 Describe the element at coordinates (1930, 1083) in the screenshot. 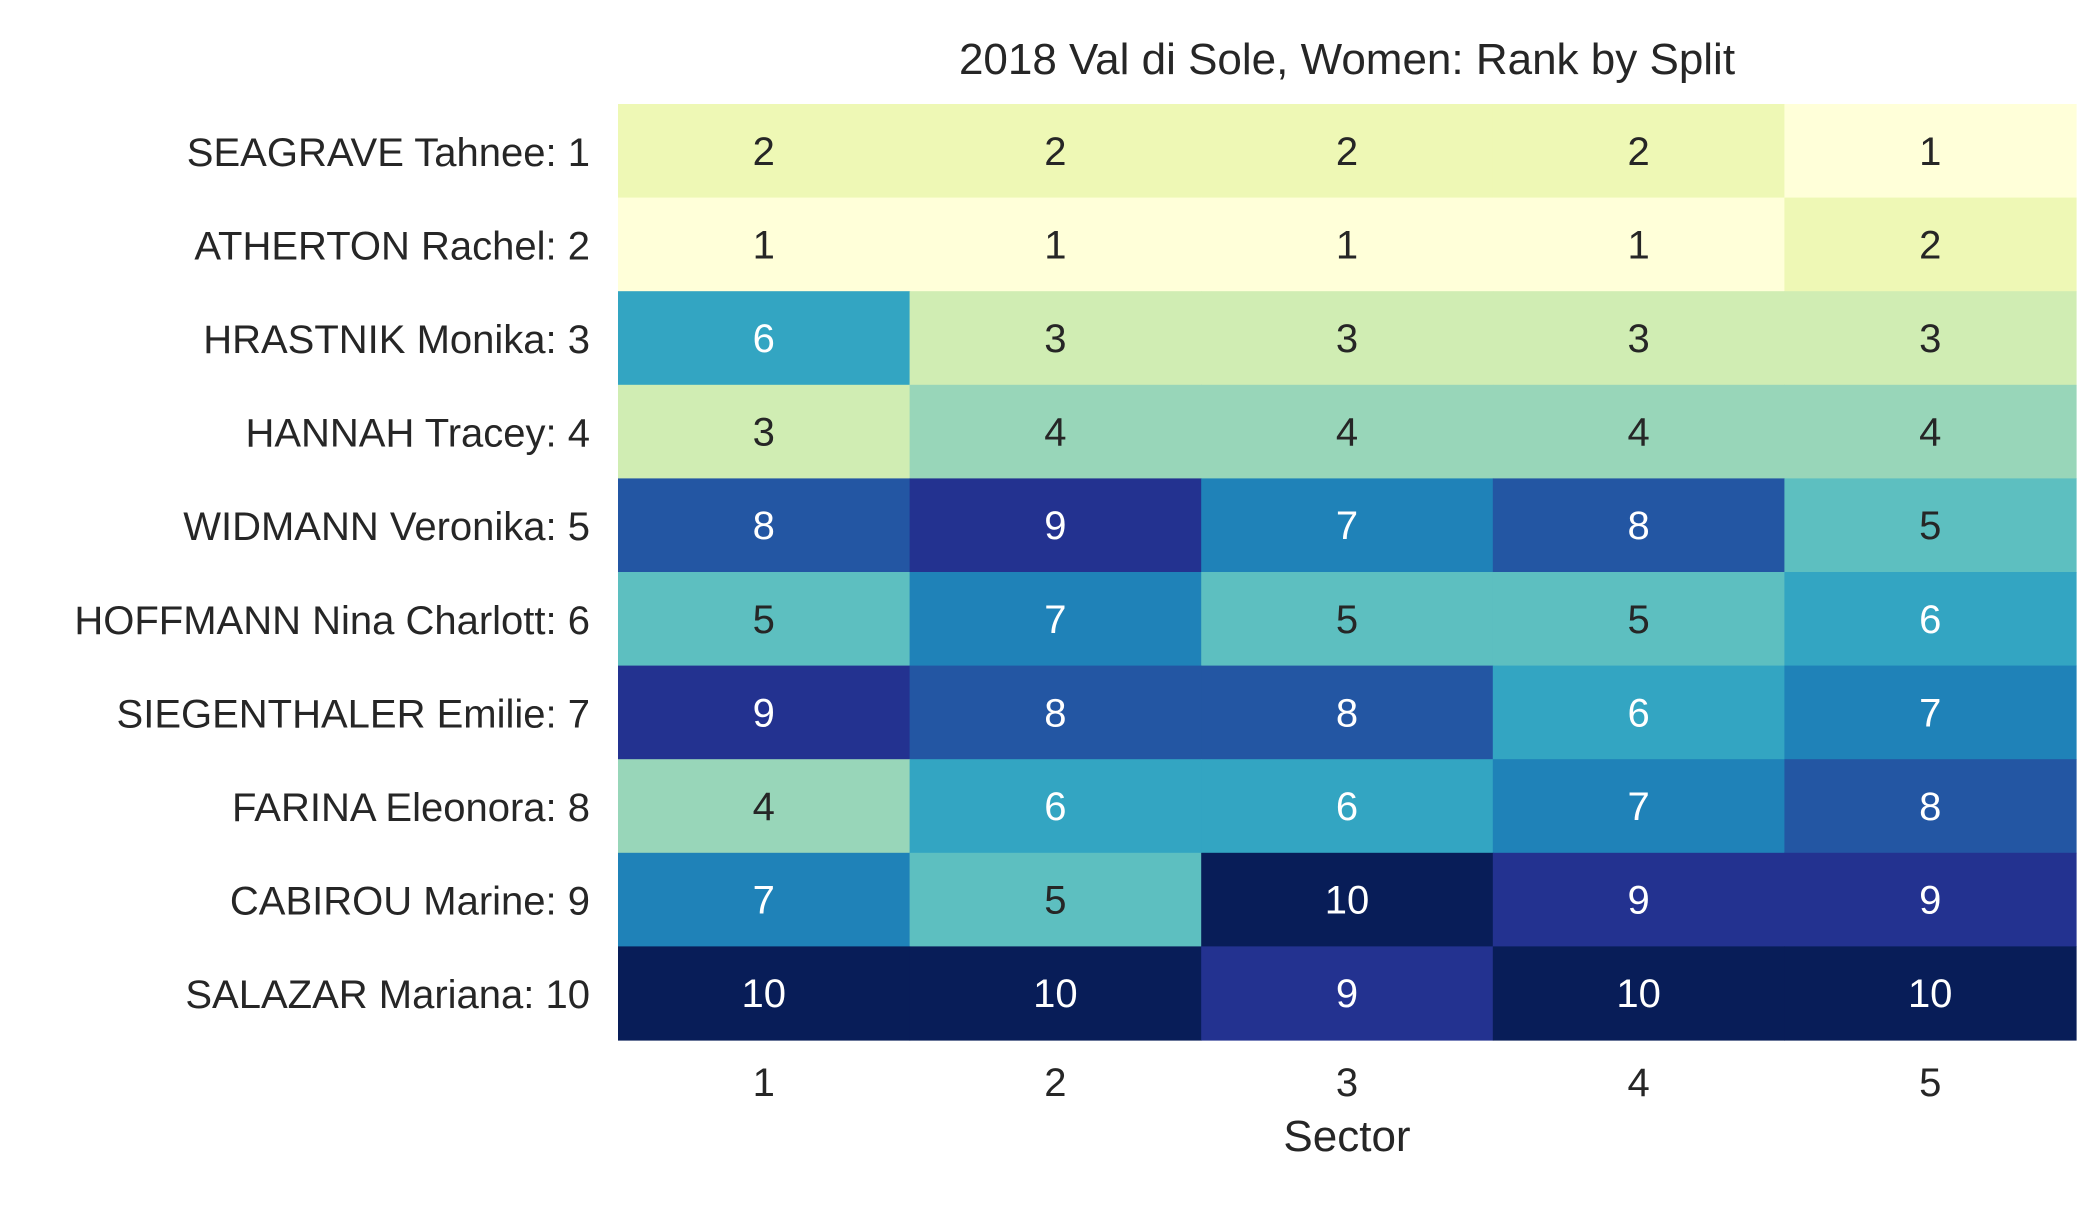

I see `x-tick-label: 5` at that location.